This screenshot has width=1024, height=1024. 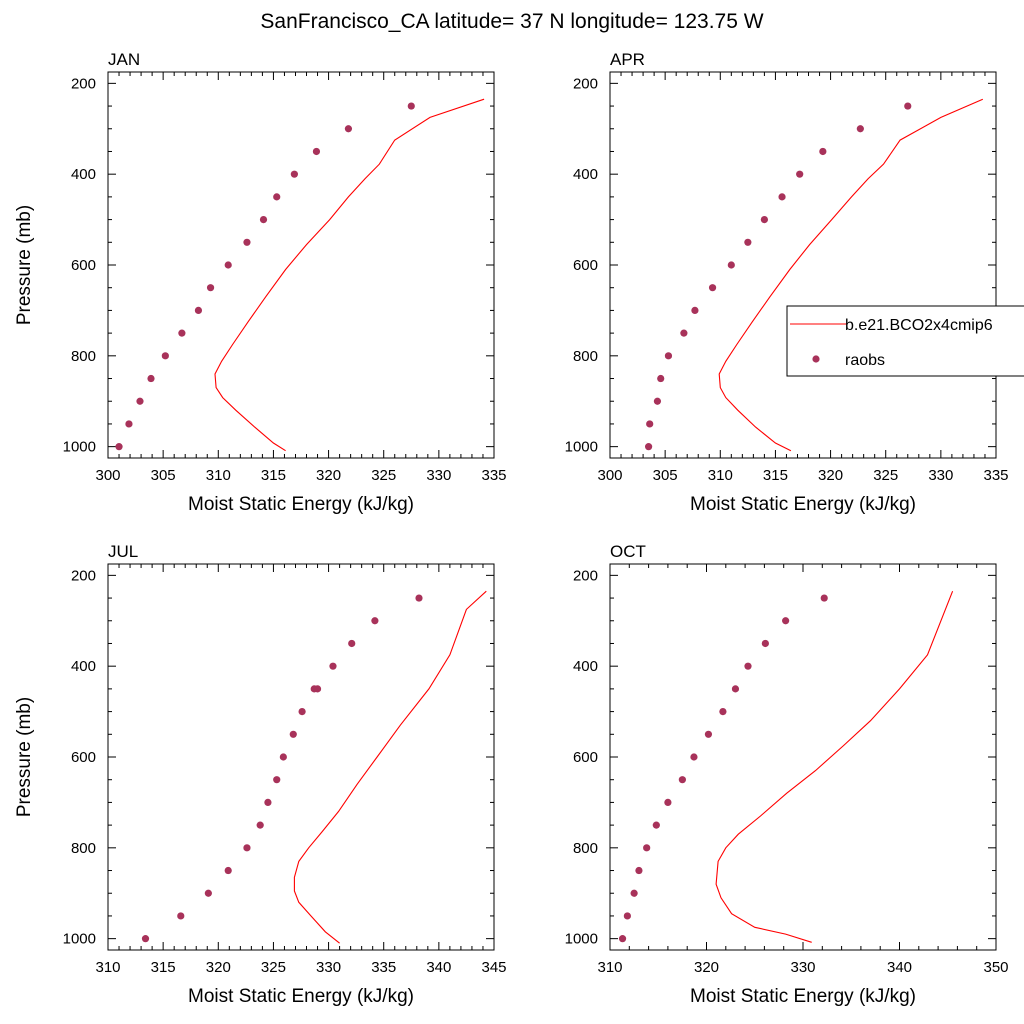 What do you see at coordinates (919, 325) in the screenshot?
I see `legend-label-model: b.e21.BCO2x4cmip6` at bounding box center [919, 325].